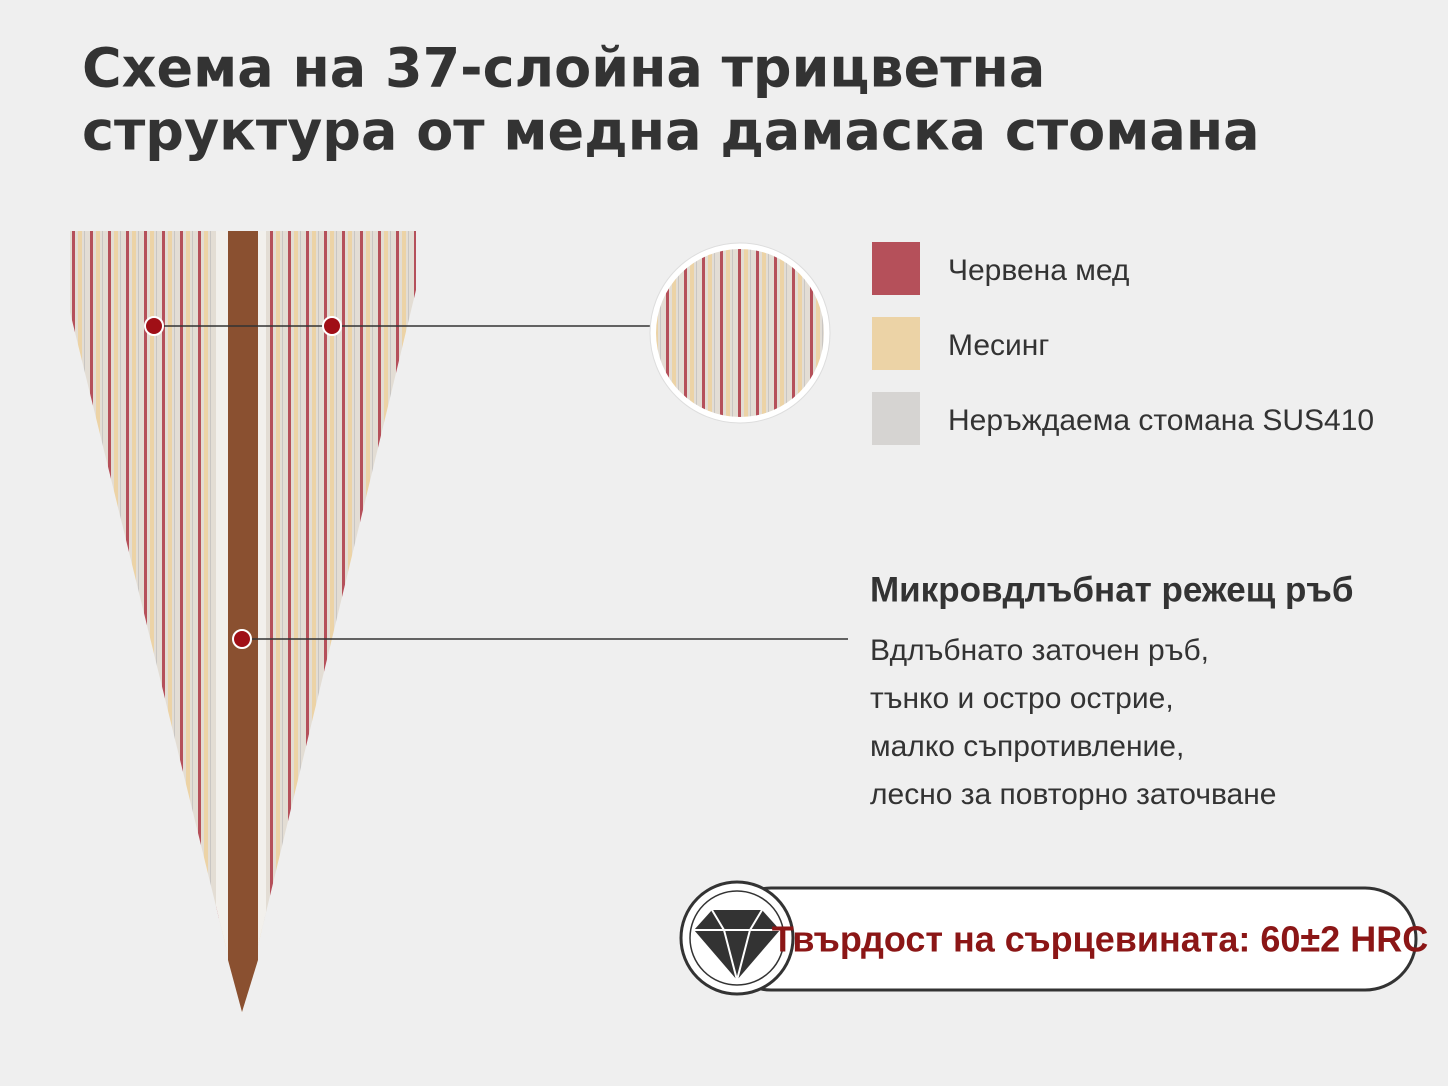  I want to click on callout-line: Вдлъбнато заточен ръб,, so click(1039, 650).